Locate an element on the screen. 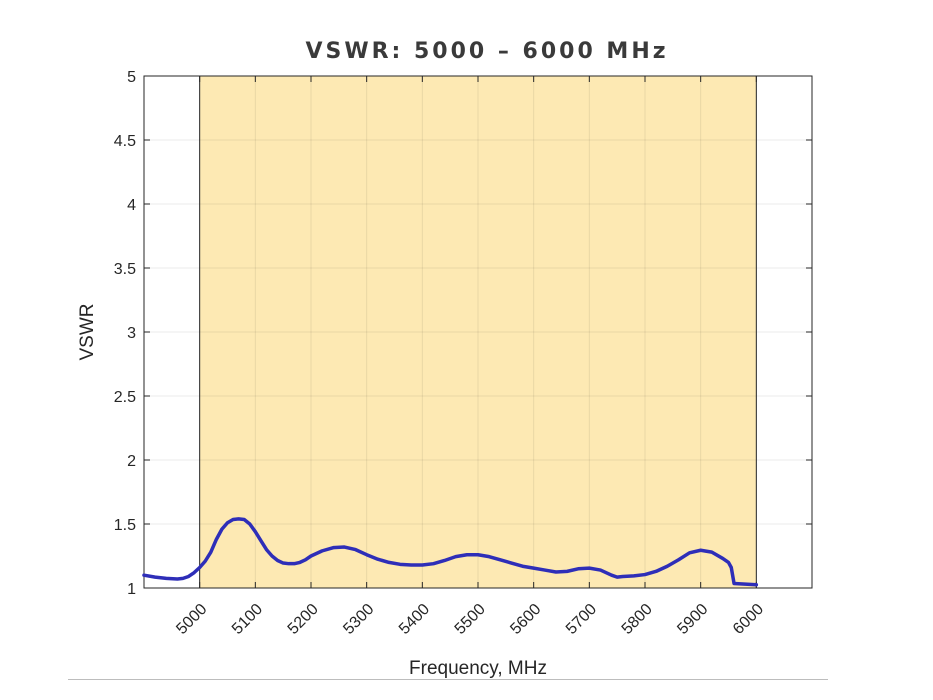  x-tick-label: 6000 is located at coordinates (748, 619).